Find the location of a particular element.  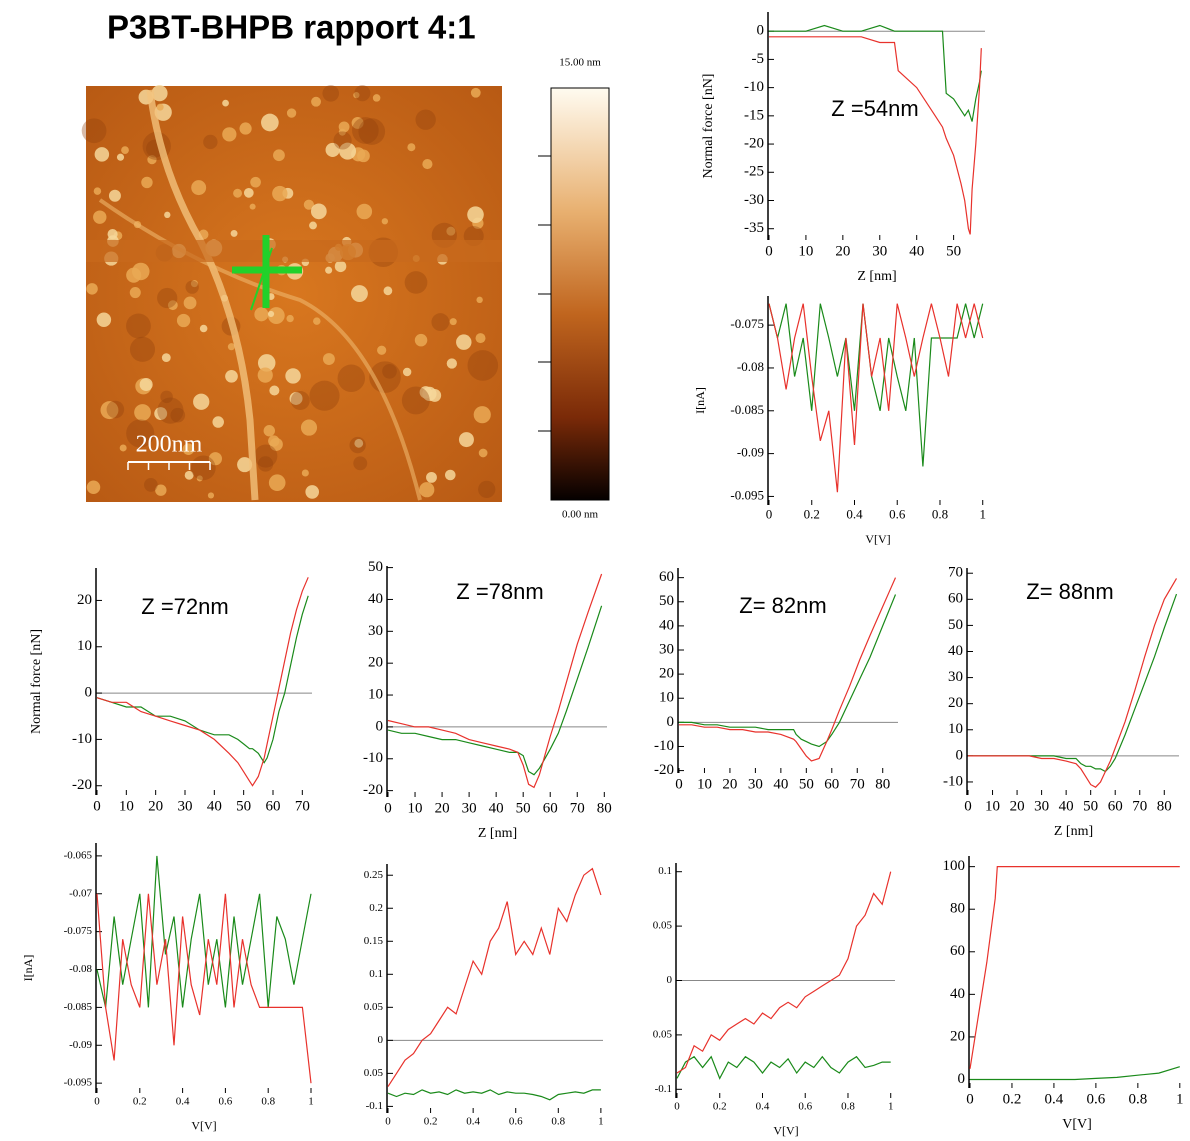

x-axis-label: V[V] is located at coordinates (203, 1126).